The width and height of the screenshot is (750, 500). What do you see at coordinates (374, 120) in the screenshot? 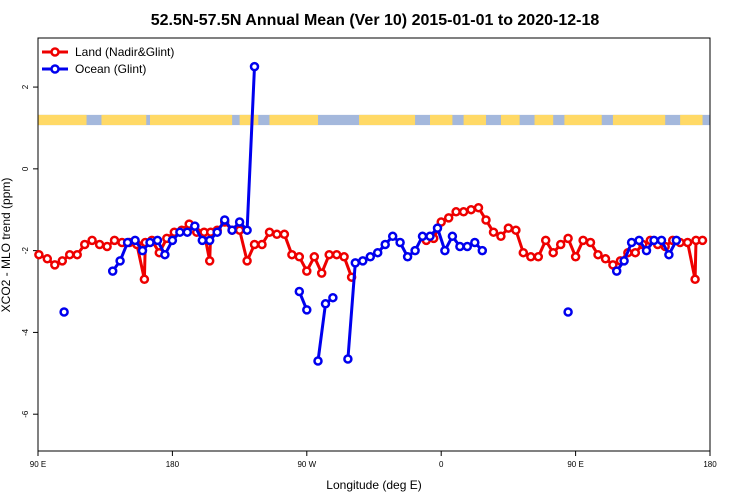
I see `landmask-band` at bounding box center [374, 120].